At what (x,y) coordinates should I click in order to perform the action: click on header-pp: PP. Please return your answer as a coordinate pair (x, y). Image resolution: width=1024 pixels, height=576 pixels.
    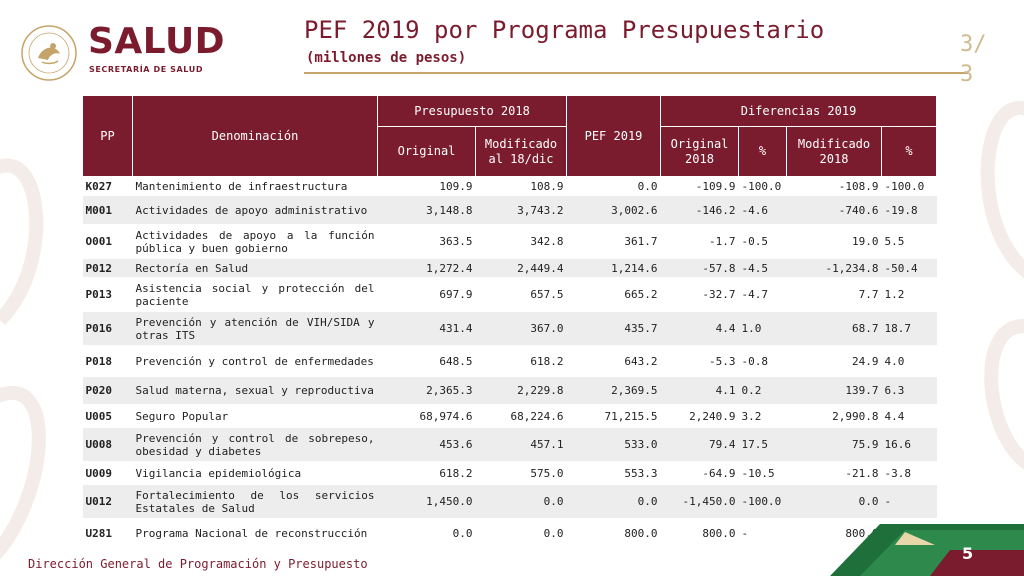
    Looking at the image, I should click on (107, 136).